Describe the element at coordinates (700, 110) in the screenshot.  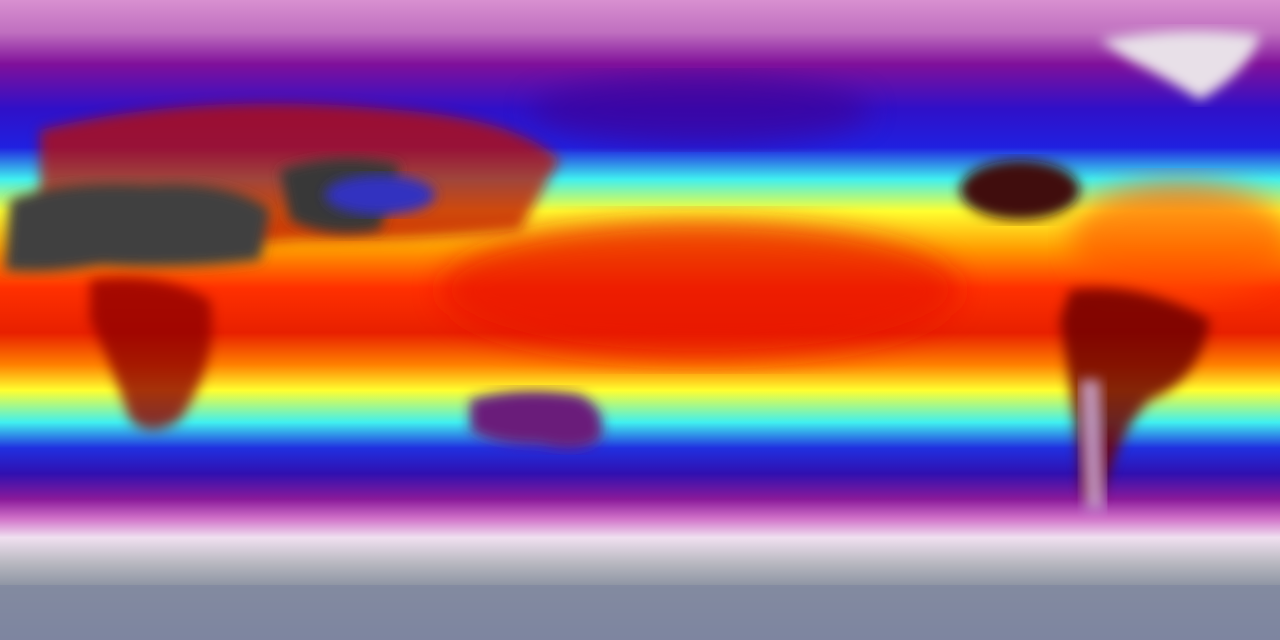
I see `siberia-cold` at that location.